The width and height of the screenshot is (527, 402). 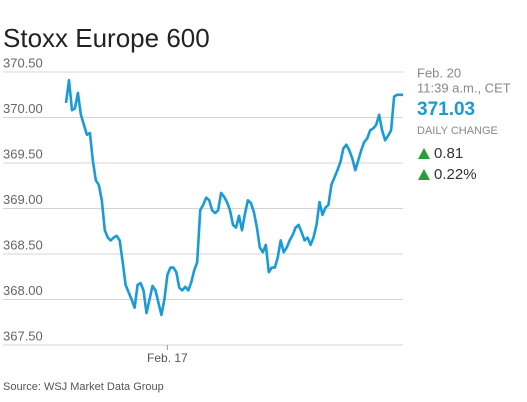 I want to click on x-tick-label: Feb. 17, so click(x=167, y=358).